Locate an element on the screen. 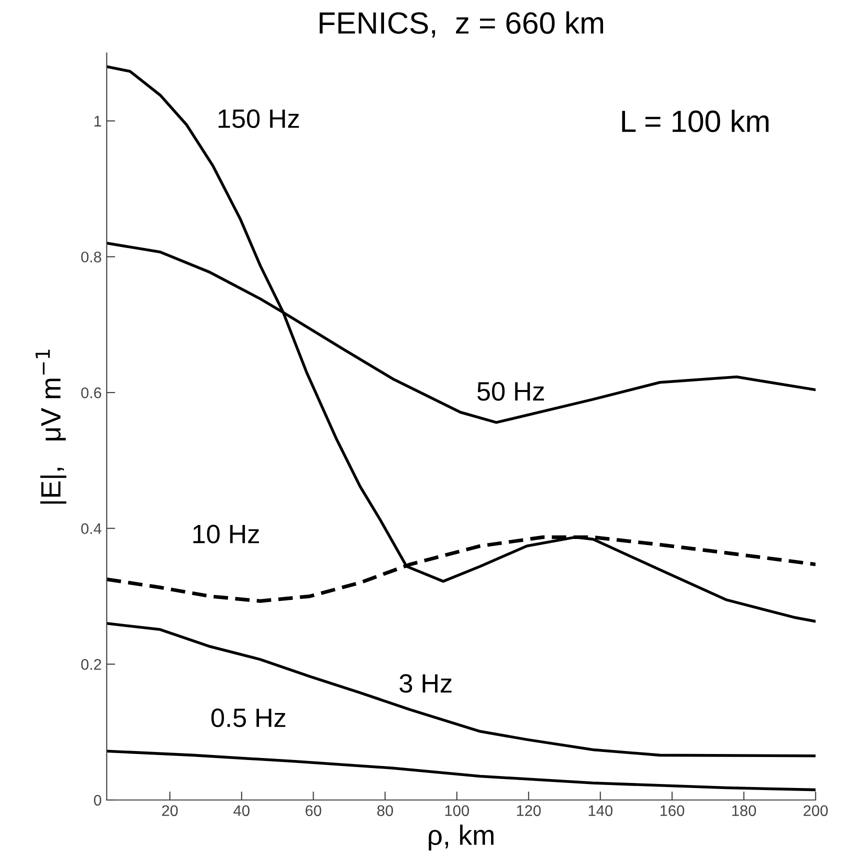 The width and height of the screenshot is (845, 868). x-tick-label: 20 is located at coordinates (170, 810).